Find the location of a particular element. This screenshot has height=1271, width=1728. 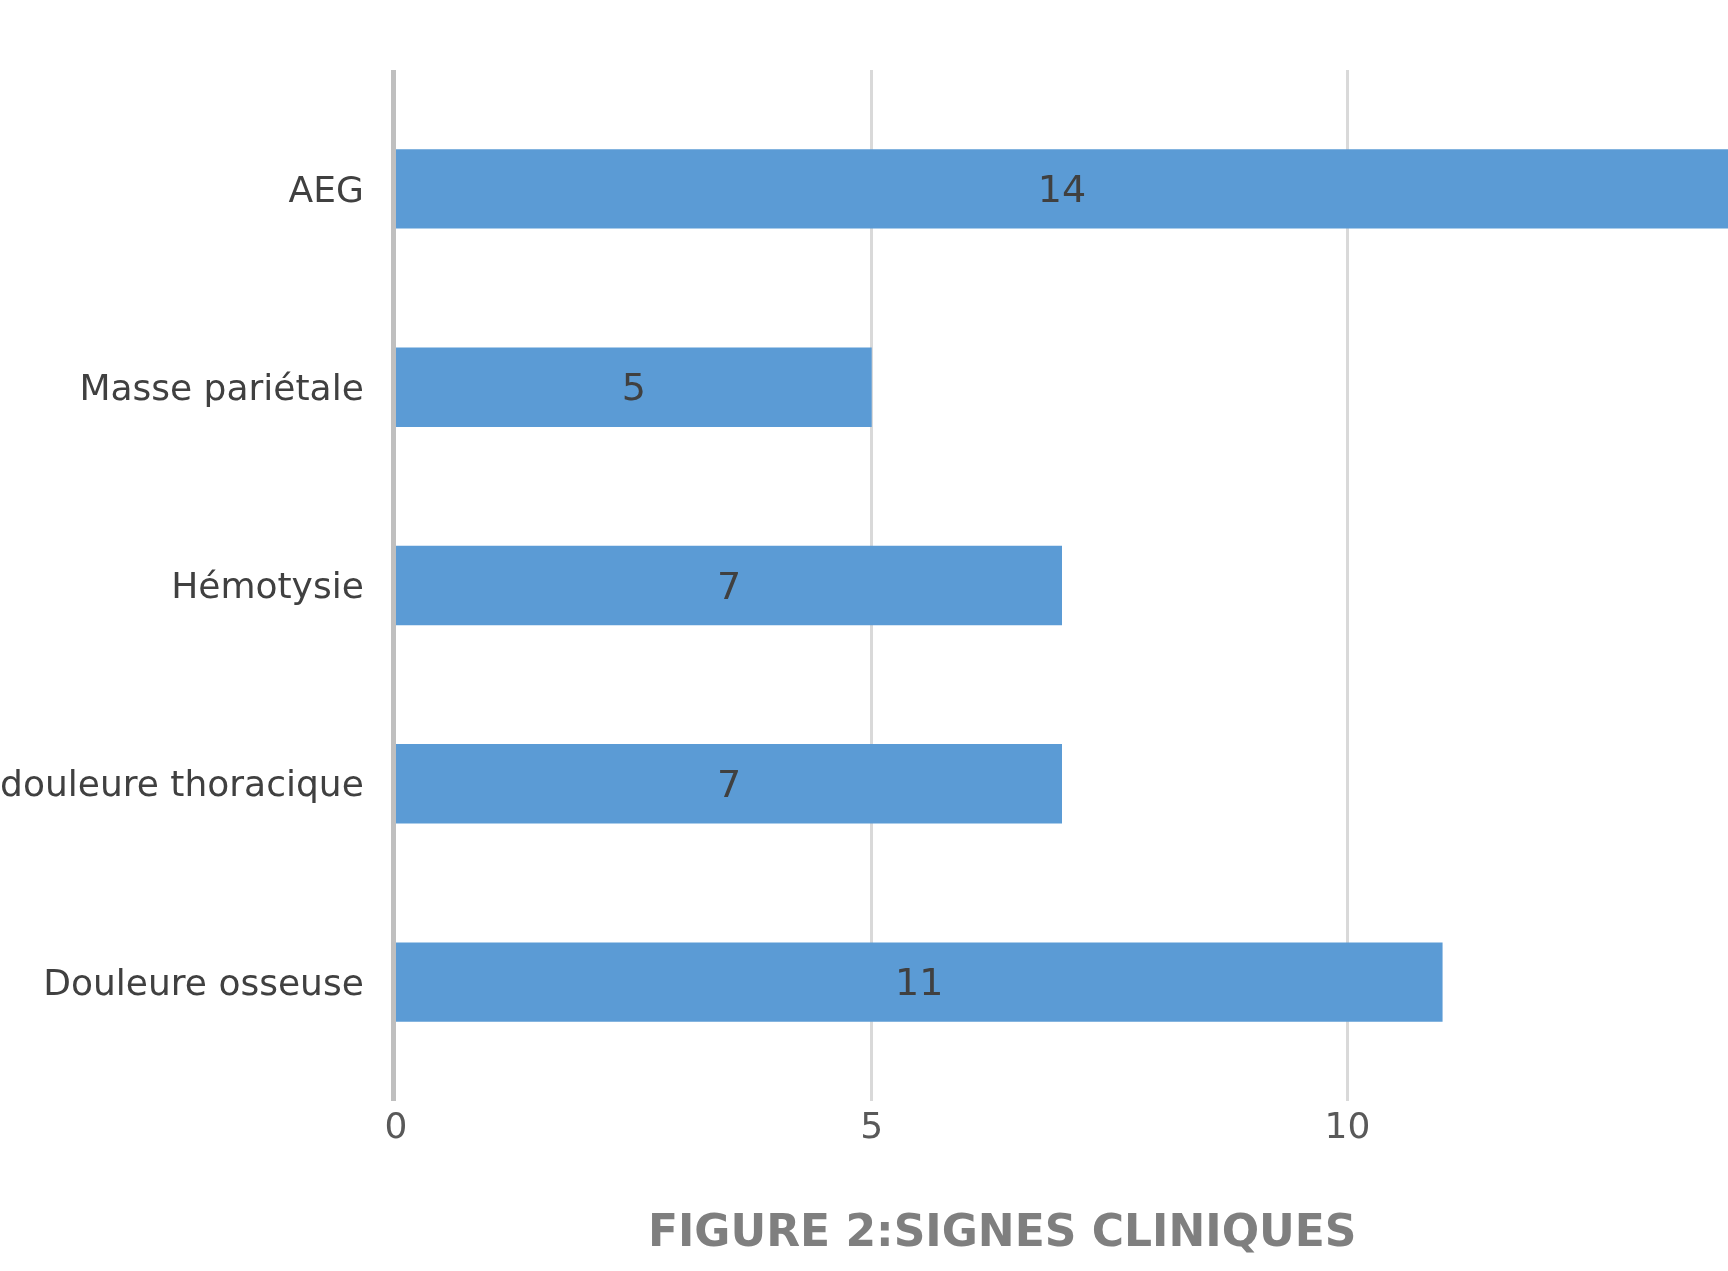

x-tick-label: 5 is located at coordinates (872, 1125).